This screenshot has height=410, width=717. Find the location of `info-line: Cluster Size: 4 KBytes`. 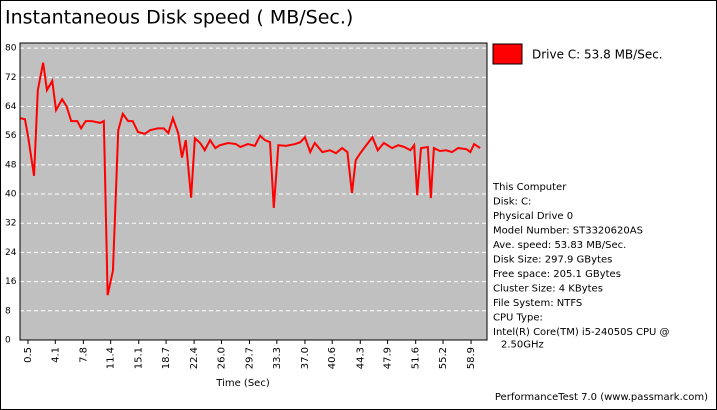

info-line: Cluster Size: 4 KBytes is located at coordinates (548, 289).